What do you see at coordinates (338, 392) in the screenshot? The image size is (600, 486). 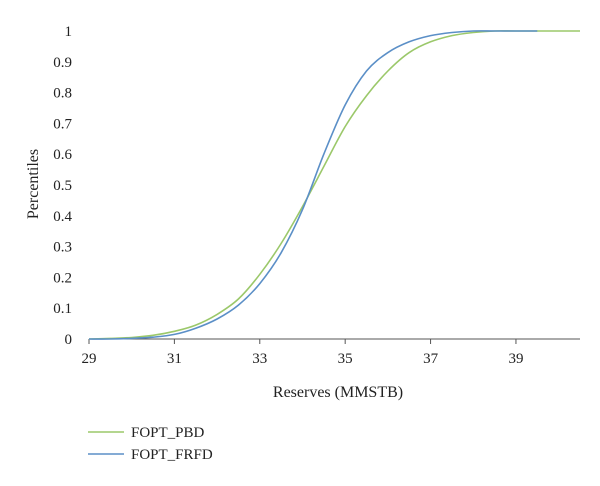 I see `x-axis-title: Reserves (MMSTB)` at bounding box center [338, 392].